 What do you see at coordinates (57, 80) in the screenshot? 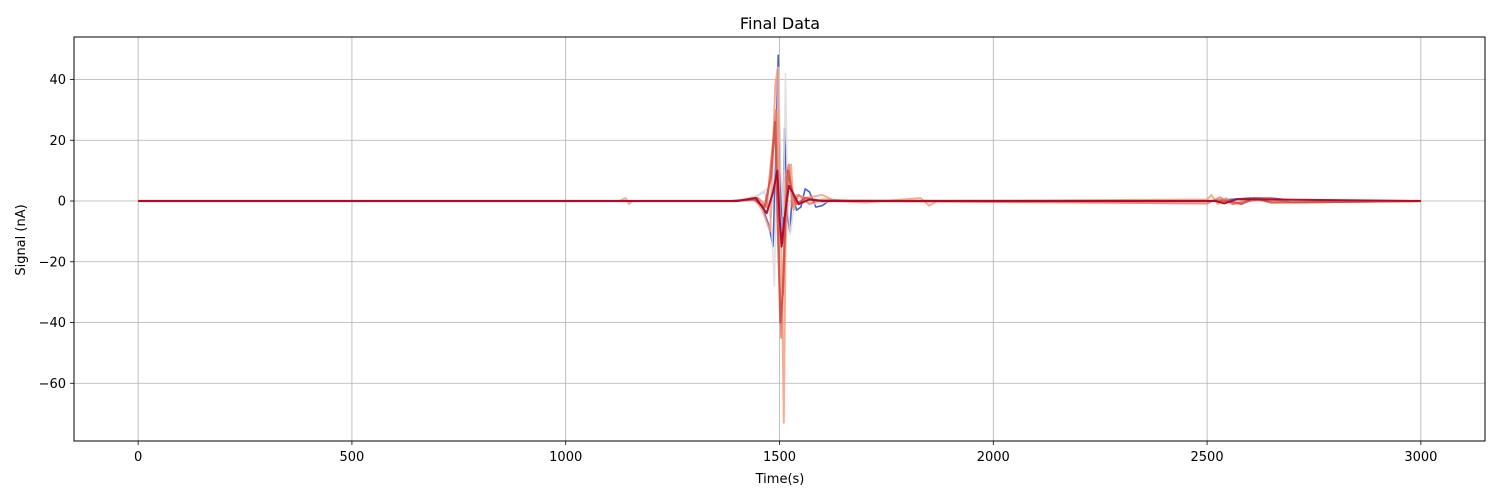
I see `y-tick-label: 40` at bounding box center [57, 80].